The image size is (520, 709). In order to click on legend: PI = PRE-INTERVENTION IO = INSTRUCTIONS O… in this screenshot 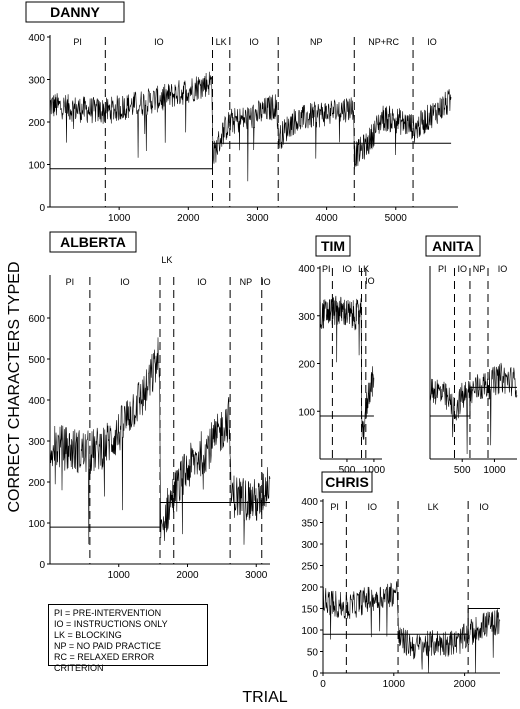, I will do `click(128, 638)`.